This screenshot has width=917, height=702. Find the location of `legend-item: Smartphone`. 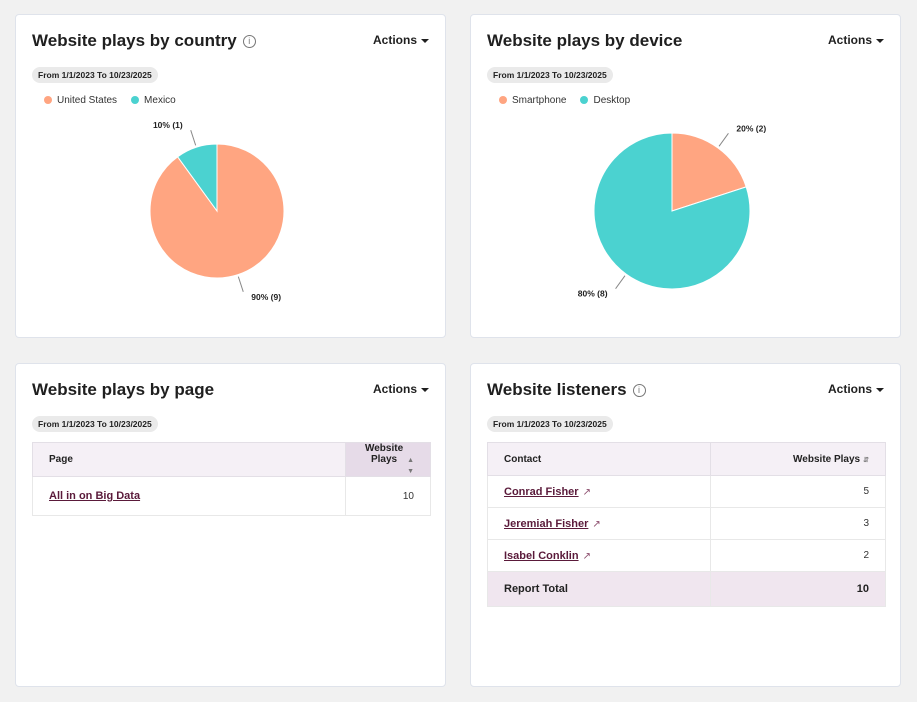

legend-item: Smartphone is located at coordinates (532, 100).